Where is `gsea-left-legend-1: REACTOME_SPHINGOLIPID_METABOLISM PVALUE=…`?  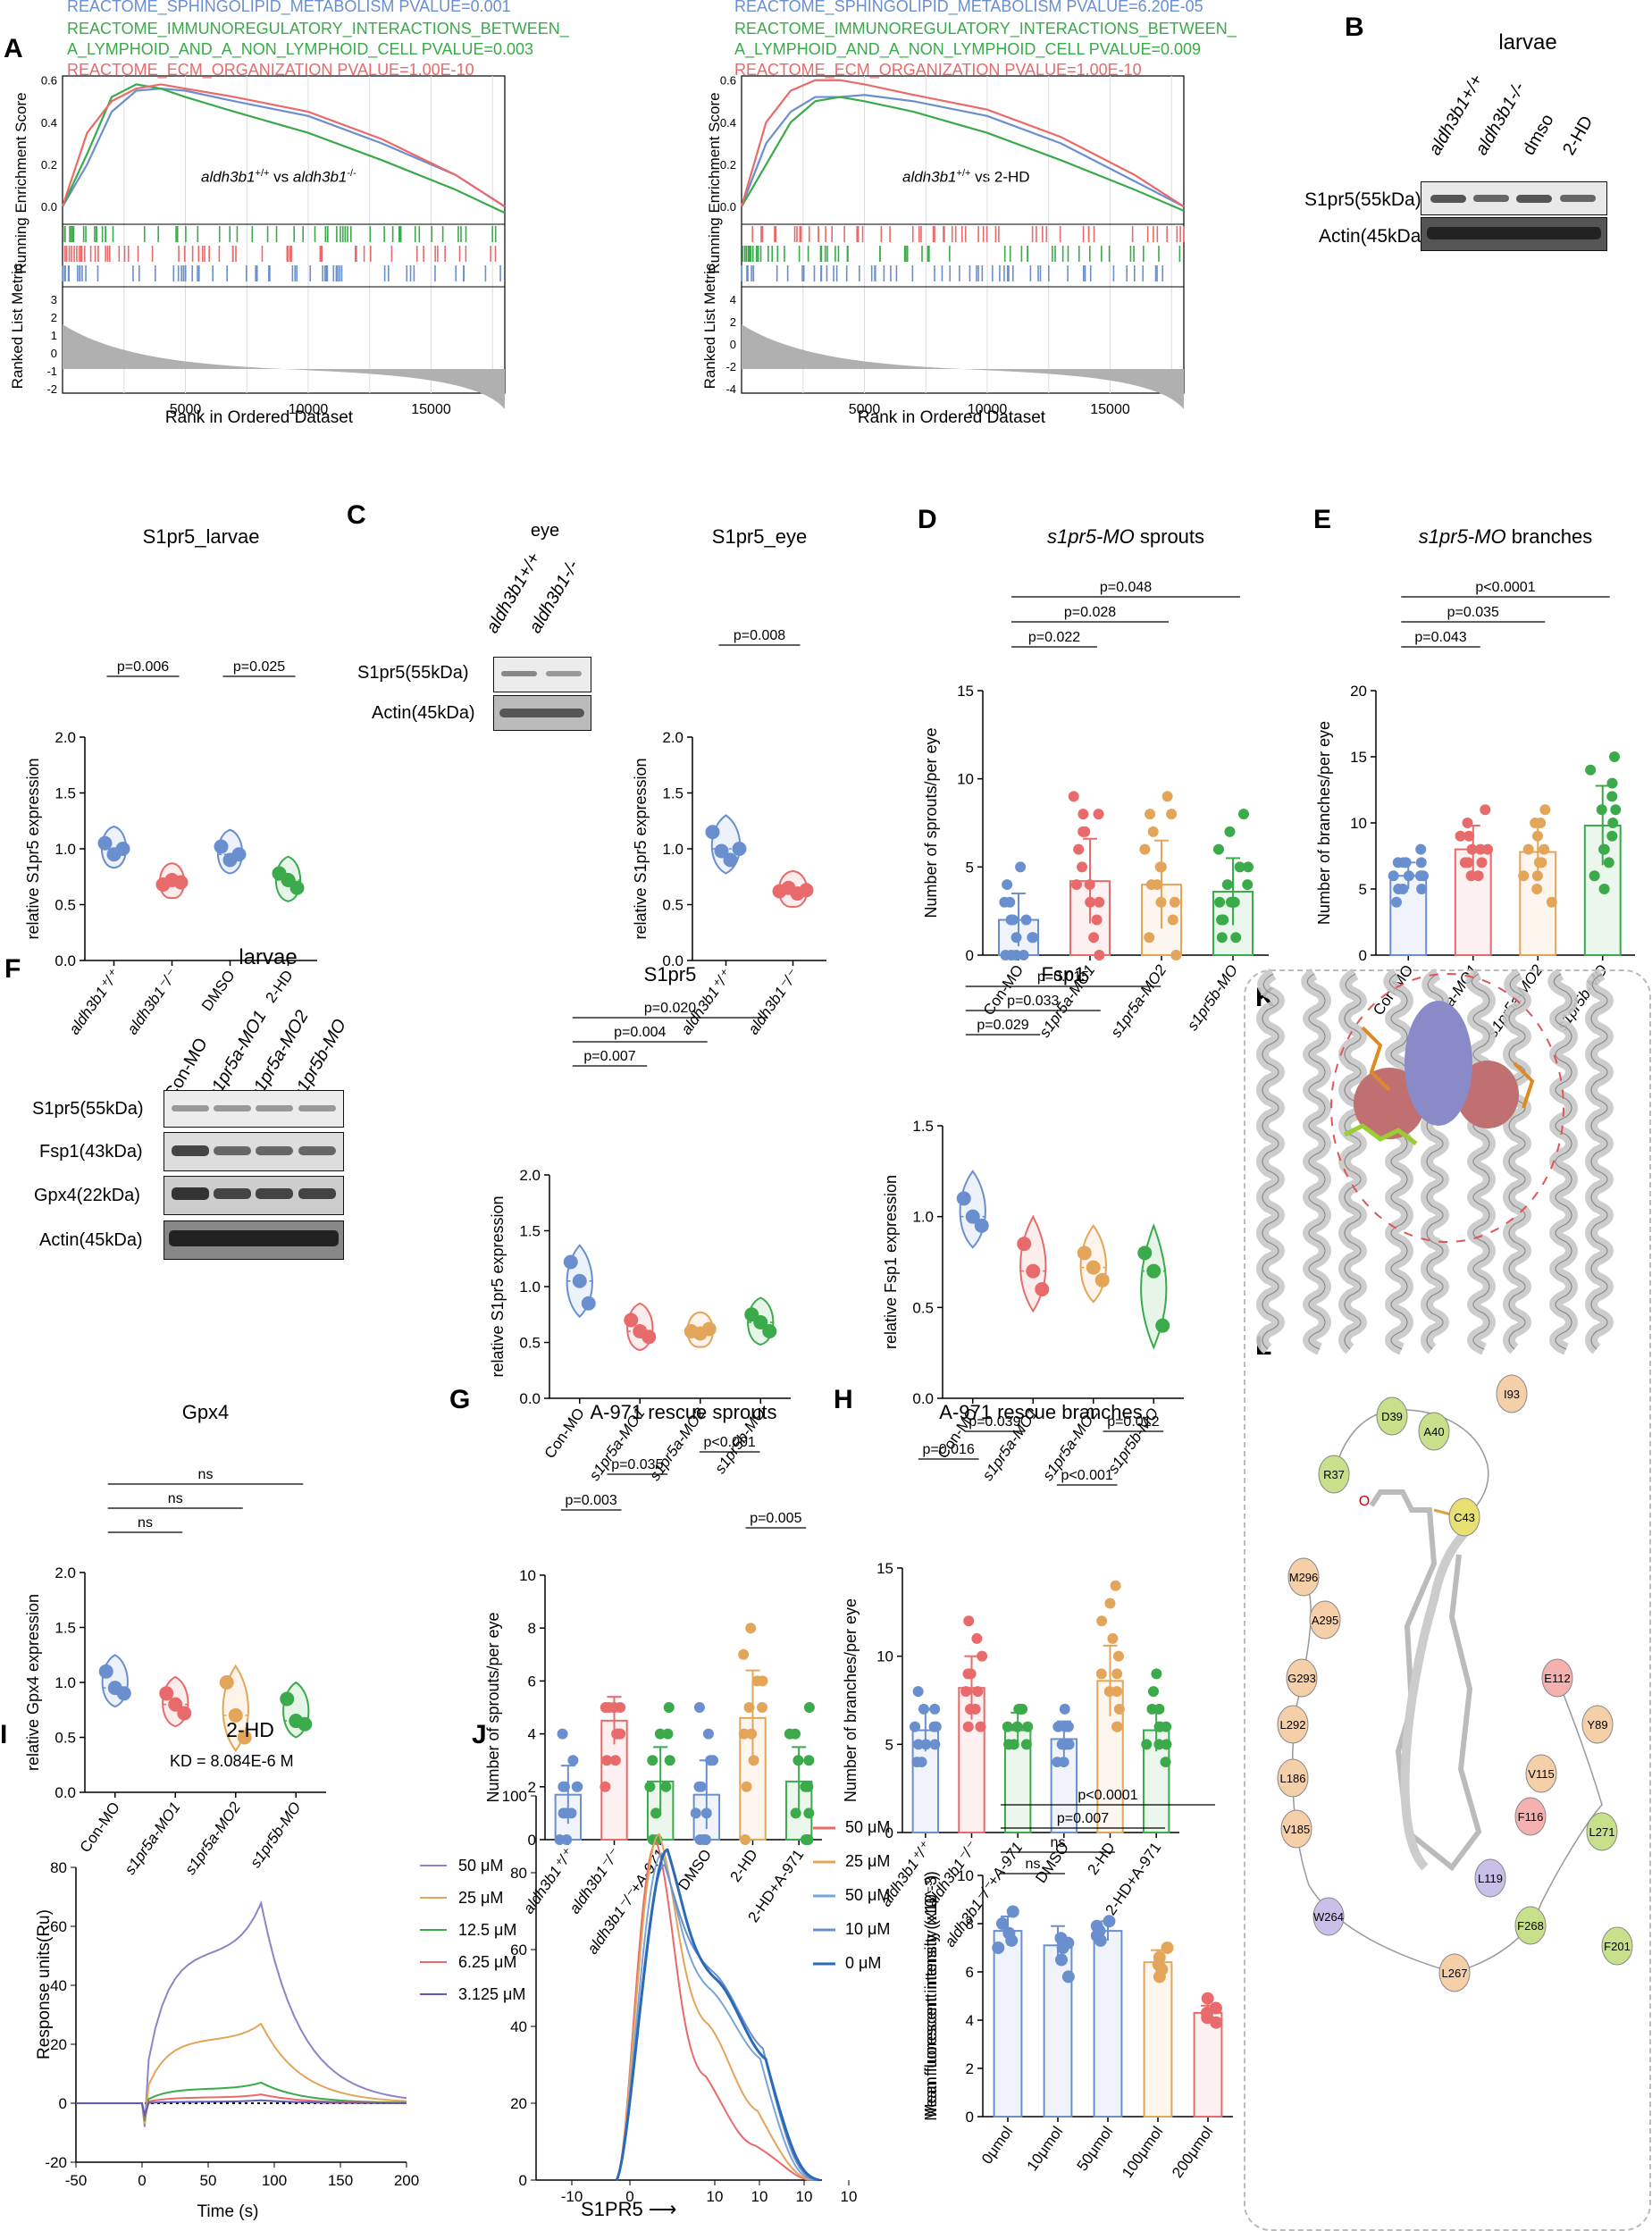 gsea-left-legend-1: REACTOME_SPHINGOLIPID_METABOLISM PVALUE=… is located at coordinates (289, 7).